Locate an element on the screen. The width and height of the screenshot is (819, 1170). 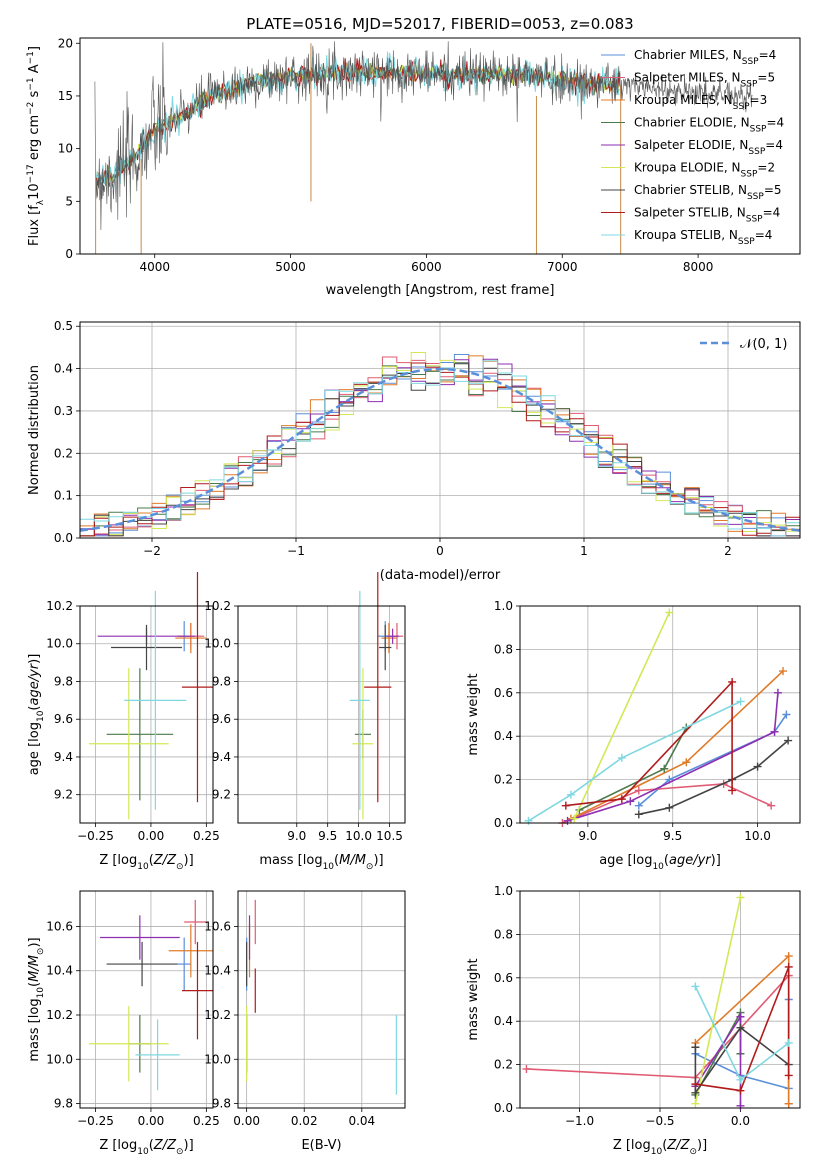
y-tick-label: 9.6 is located at coordinates (63, 719).